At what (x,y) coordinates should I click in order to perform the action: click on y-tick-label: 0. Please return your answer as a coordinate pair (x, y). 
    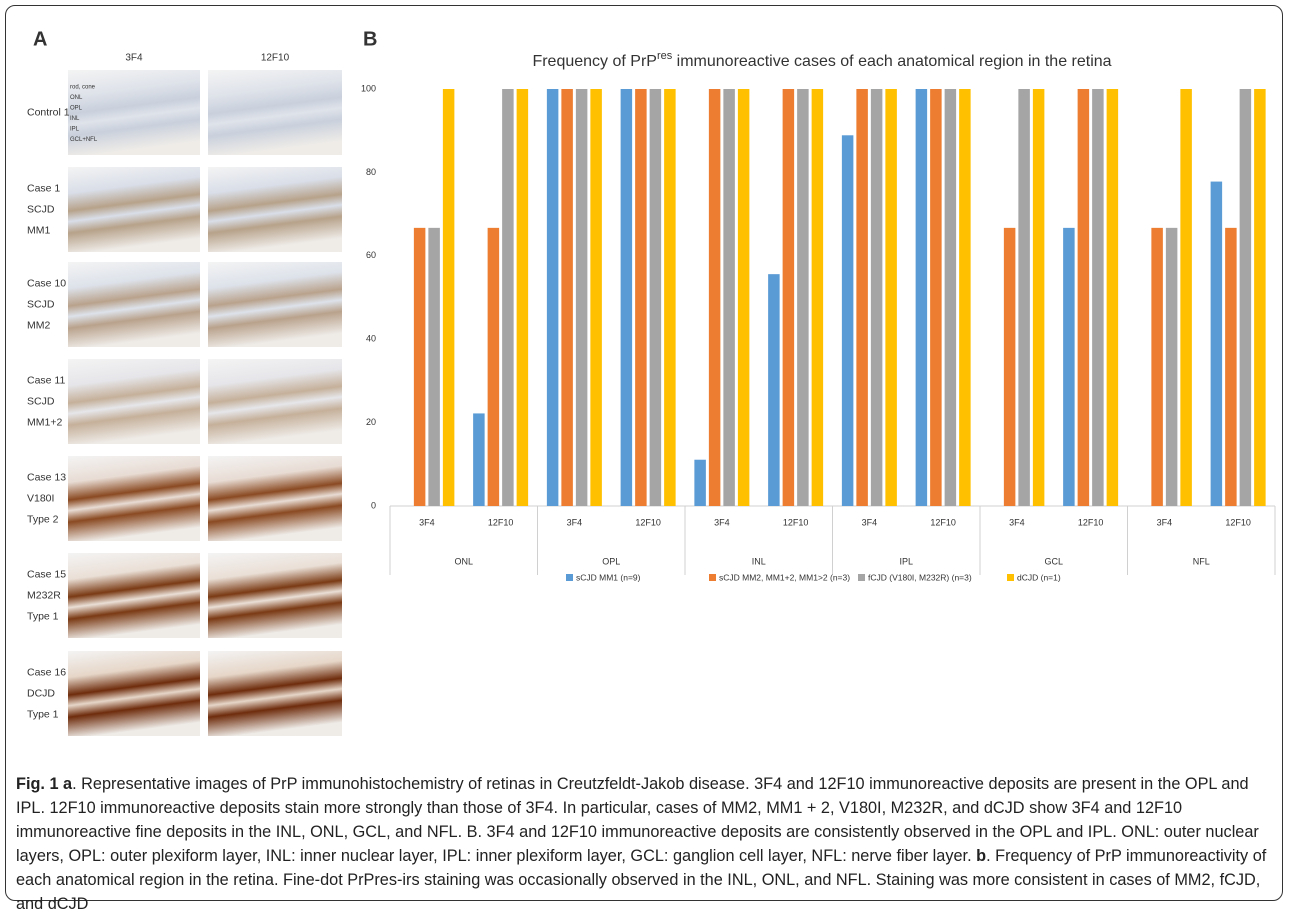
    Looking at the image, I should click on (373, 505).